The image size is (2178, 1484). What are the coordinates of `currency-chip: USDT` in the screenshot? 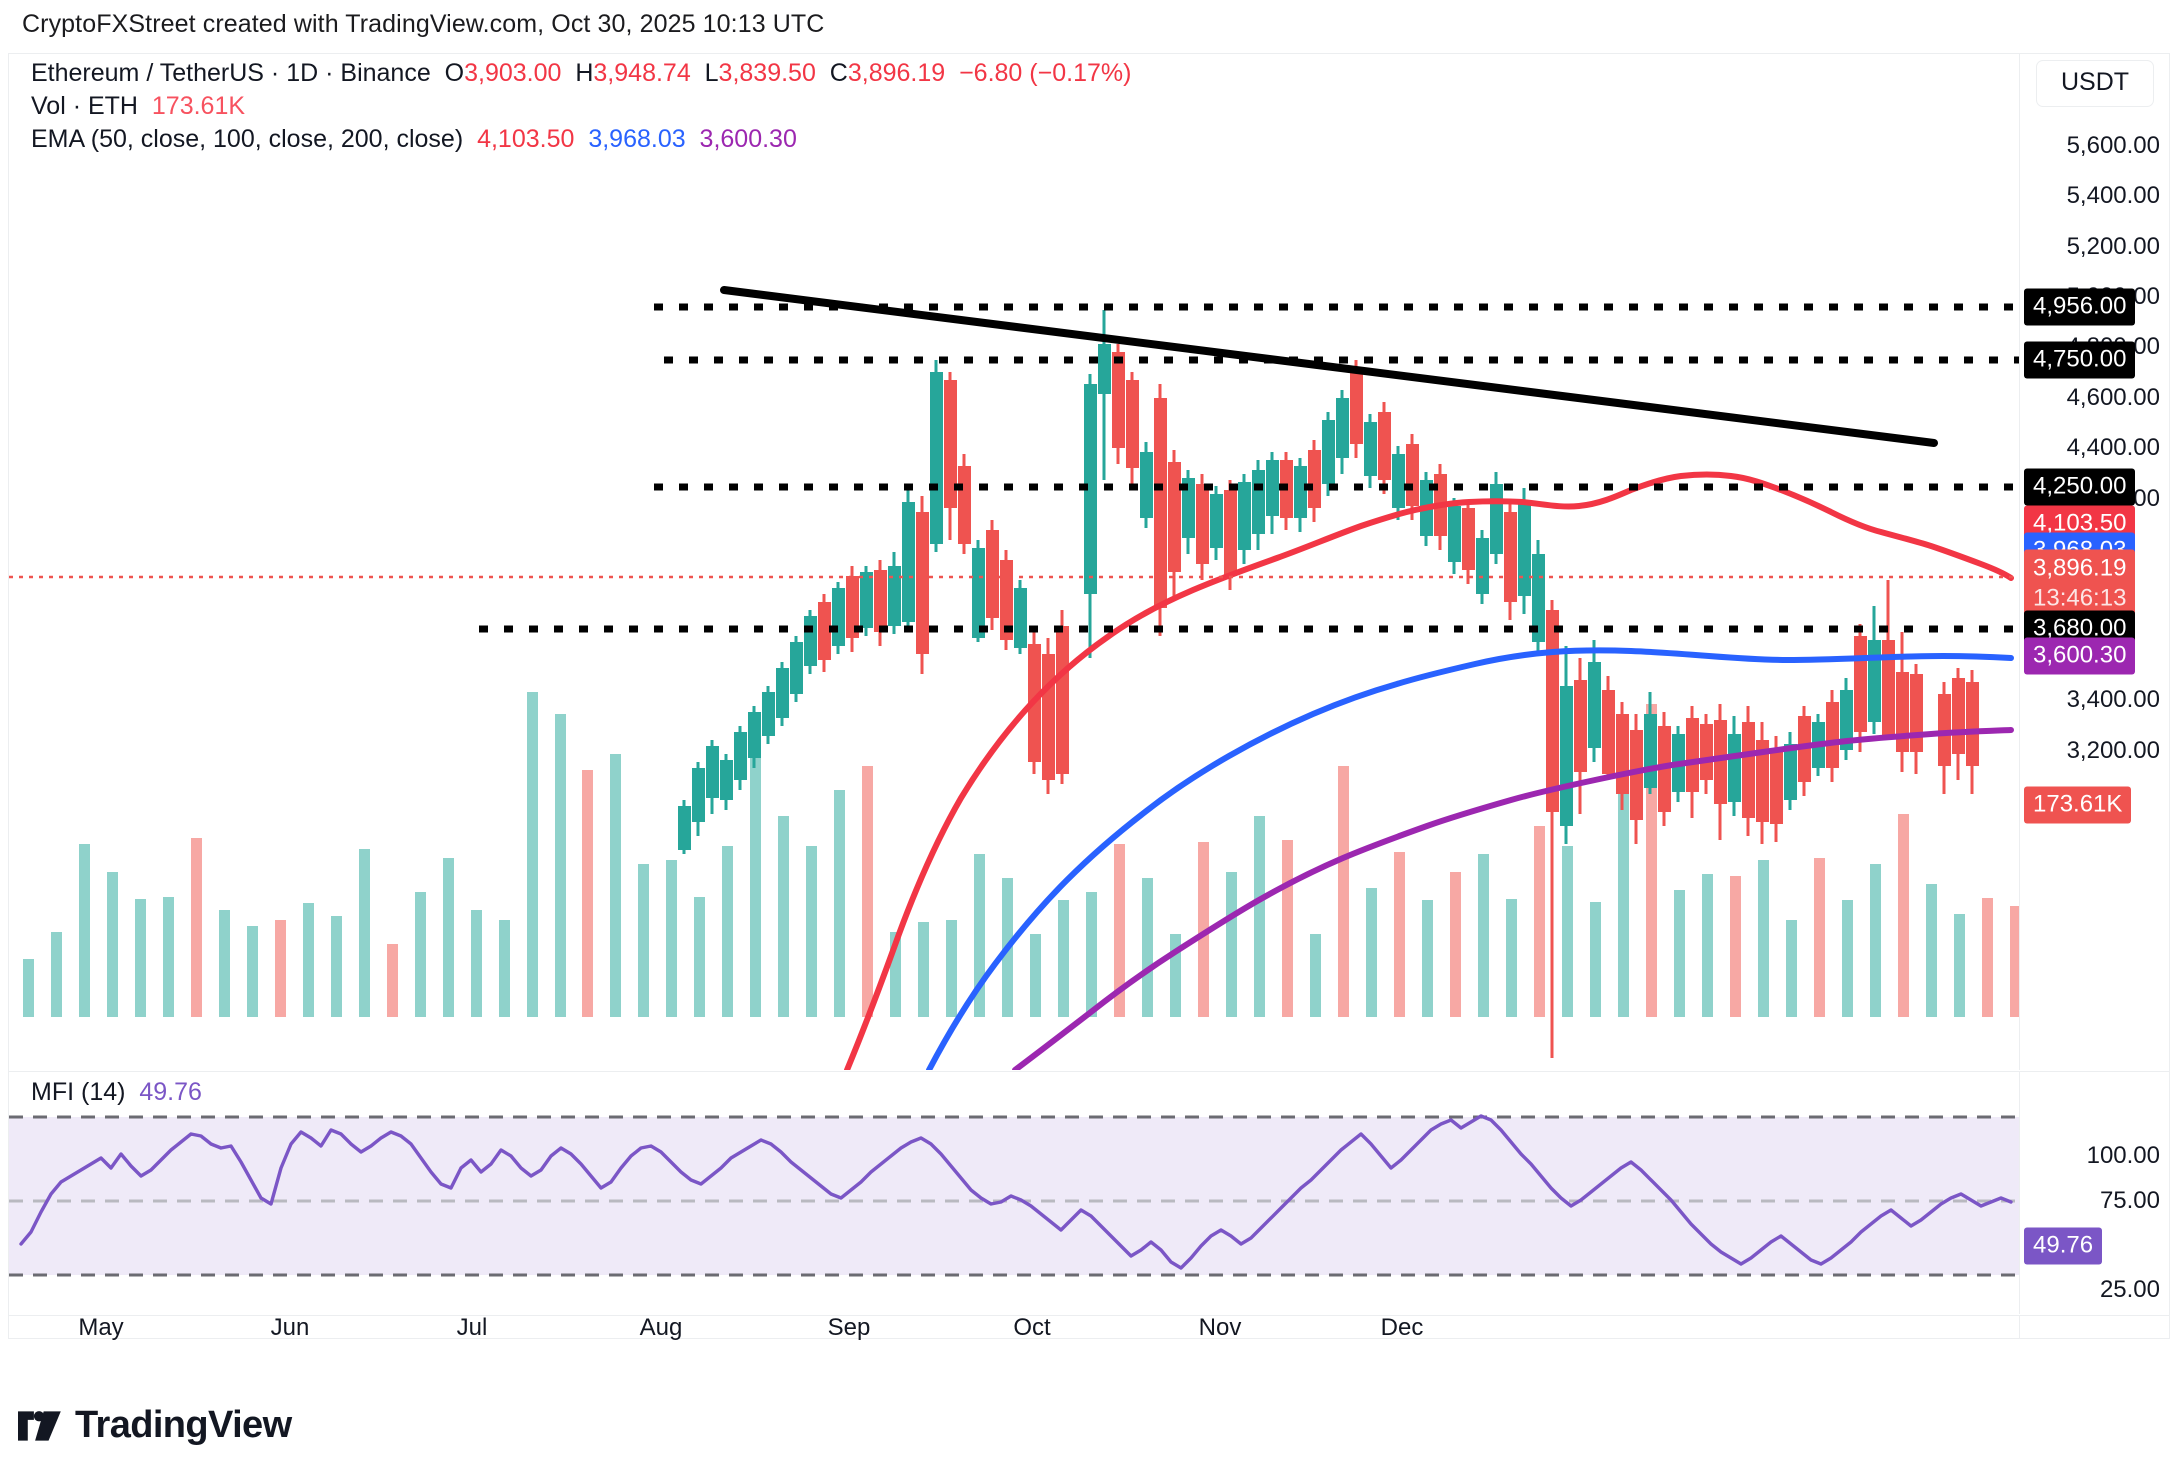 It's located at (2095, 83).